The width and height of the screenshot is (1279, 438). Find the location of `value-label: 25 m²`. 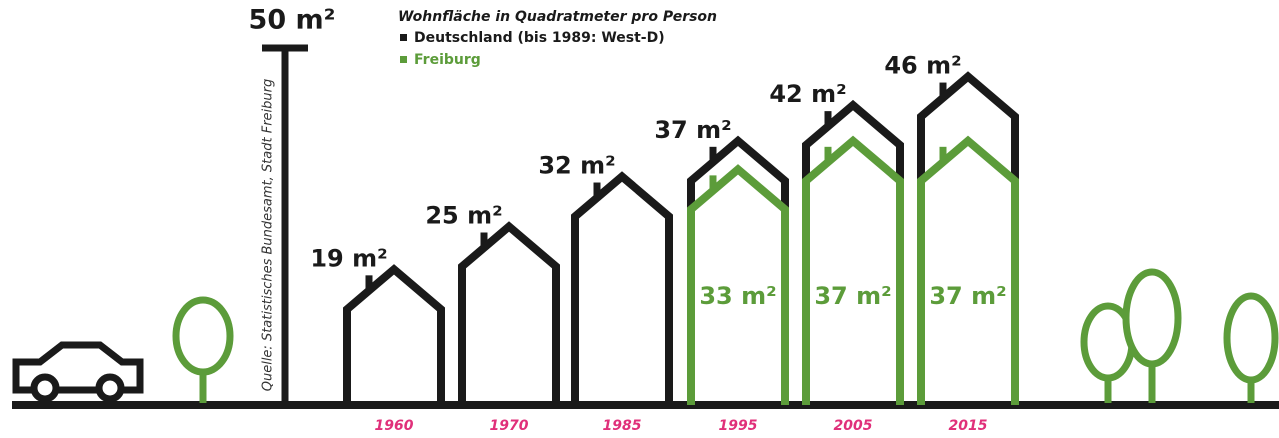

value-label: 25 m² is located at coordinates (463, 216).